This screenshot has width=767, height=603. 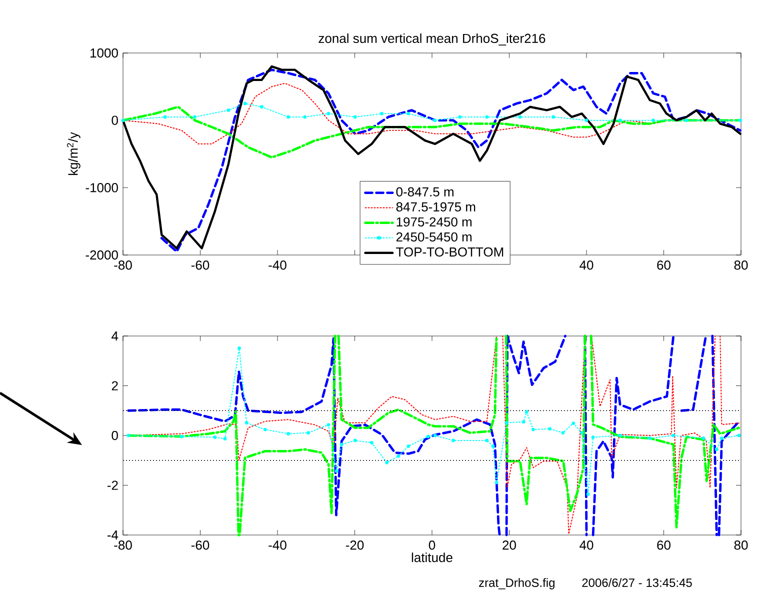 What do you see at coordinates (432, 545) in the screenshot?
I see `x-tick-label: 0` at bounding box center [432, 545].